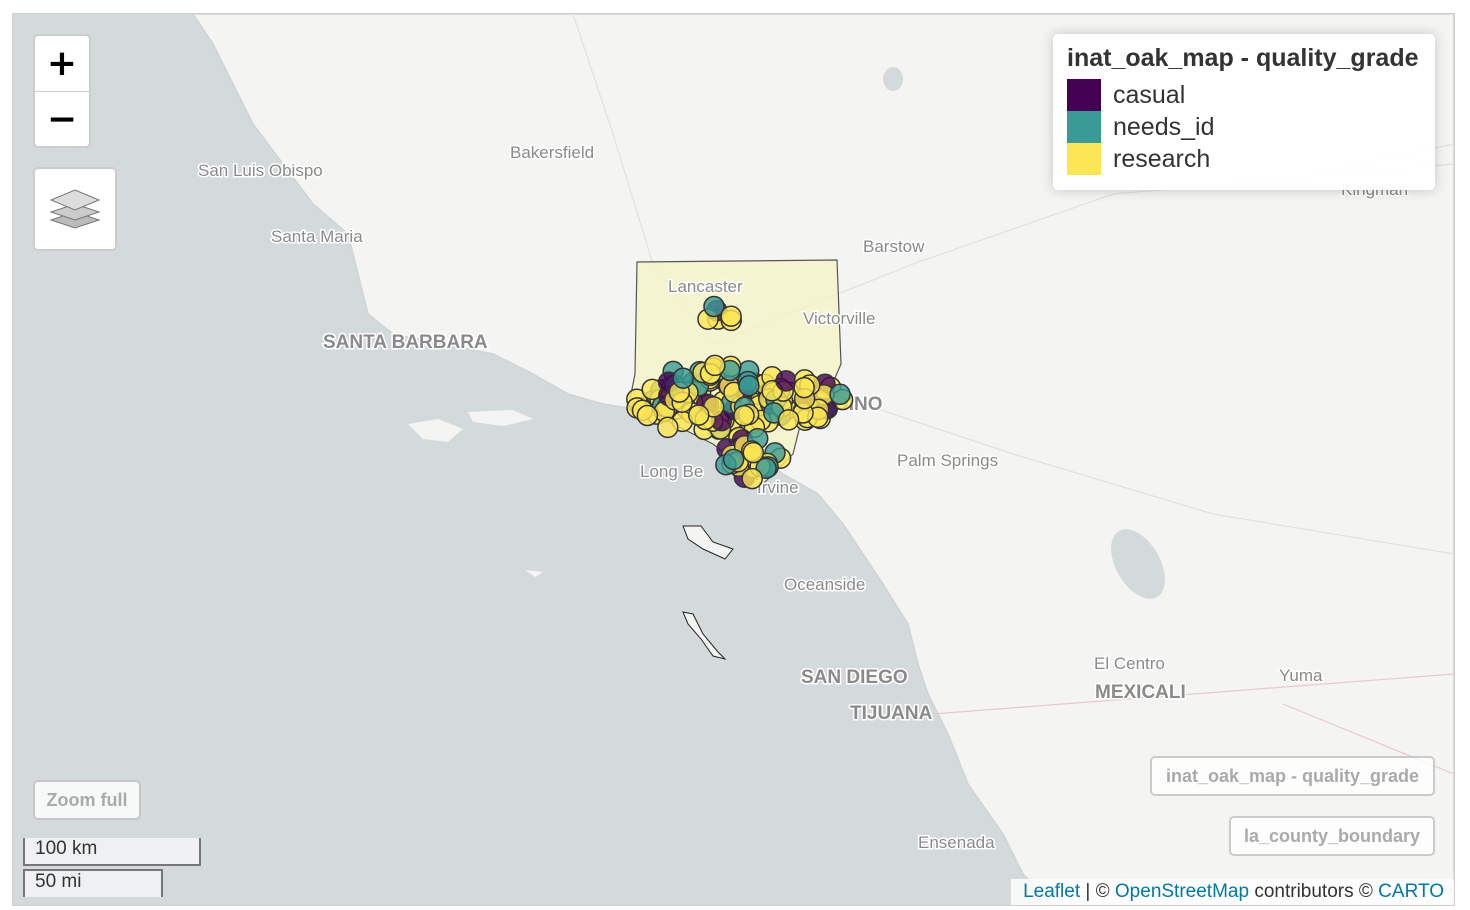  What do you see at coordinates (260, 170) in the screenshot?
I see `place-label: San Luis Obispo` at bounding box center [260, 170].